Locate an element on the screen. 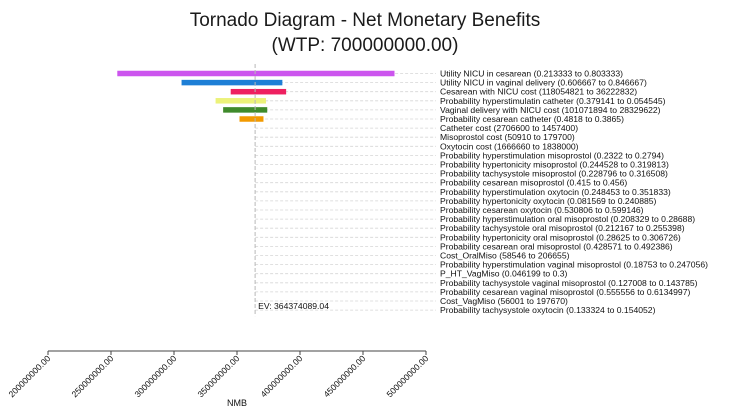 Image resolution: width=736 pixels, height=415 pixels. bar-label: Cost_OralMiso (58546 to 206655) is located at coordinates (505, 256).